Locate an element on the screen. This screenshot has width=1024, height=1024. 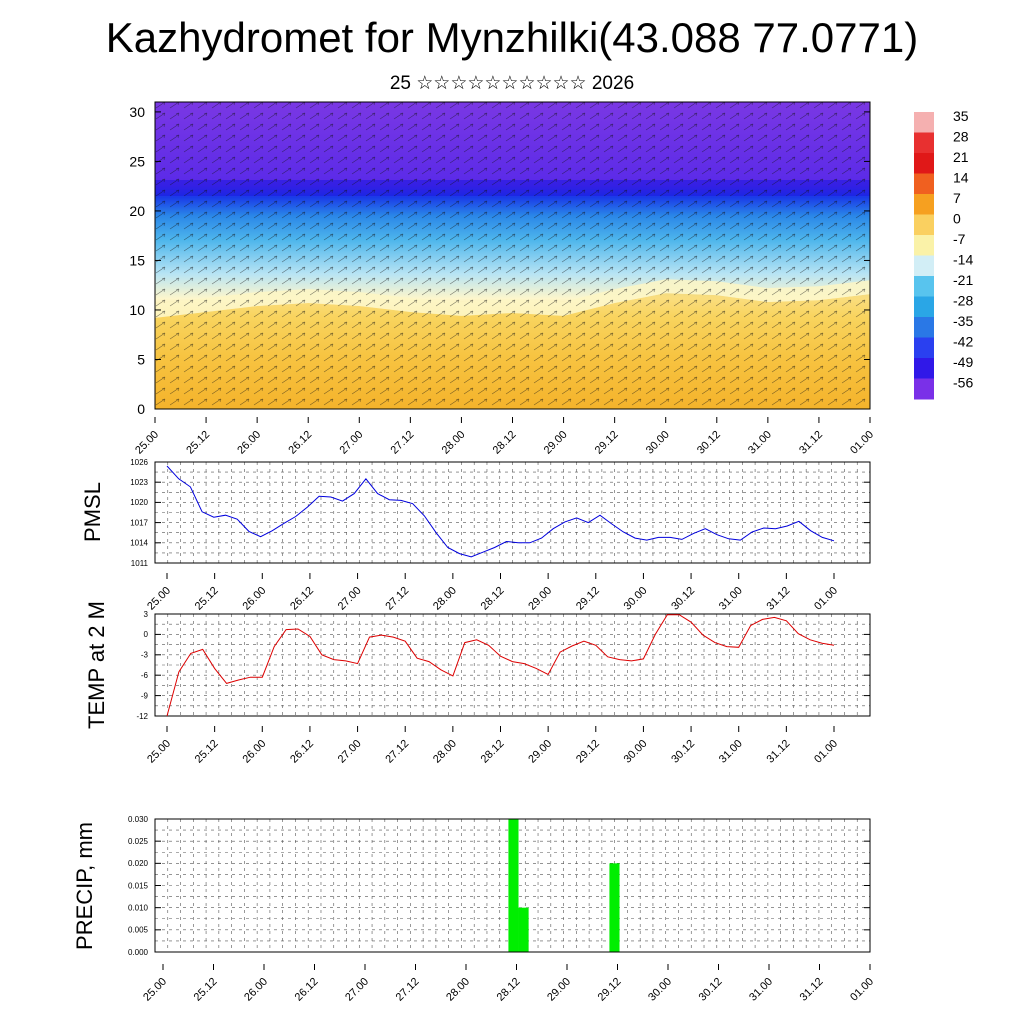
temperature-axis-label: TEMP at 2 M is located at coordinates (96, 665).